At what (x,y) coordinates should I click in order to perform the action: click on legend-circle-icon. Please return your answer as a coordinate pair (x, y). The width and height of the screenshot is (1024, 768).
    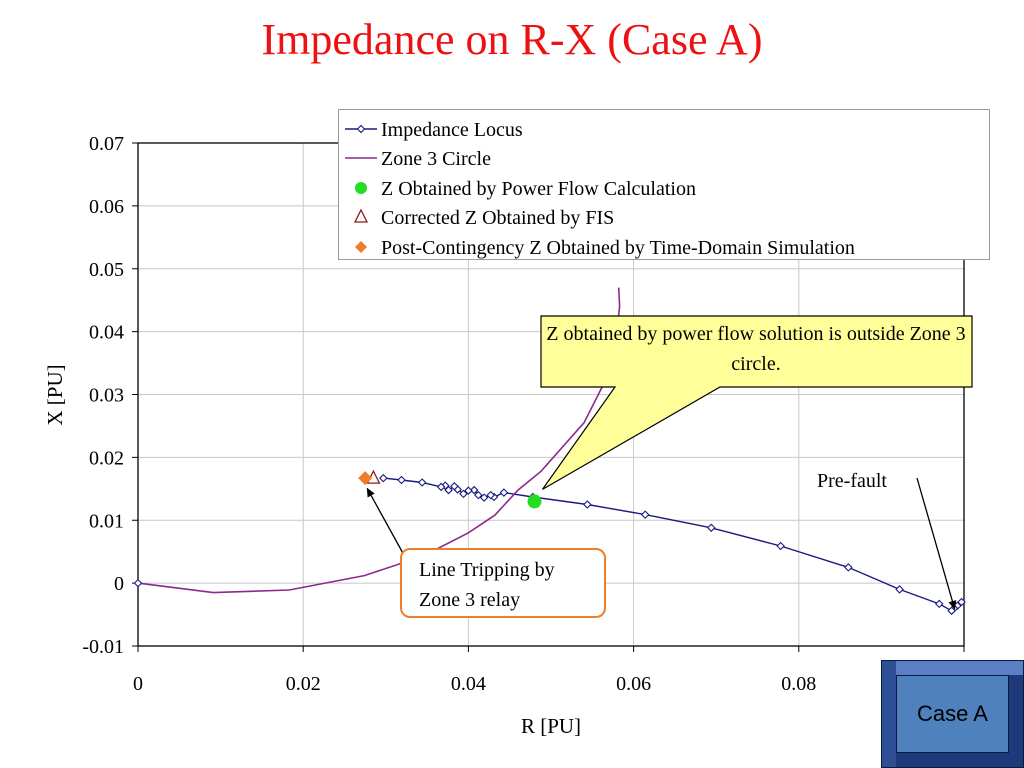
    Looking at the image, I should click on (361, 188).